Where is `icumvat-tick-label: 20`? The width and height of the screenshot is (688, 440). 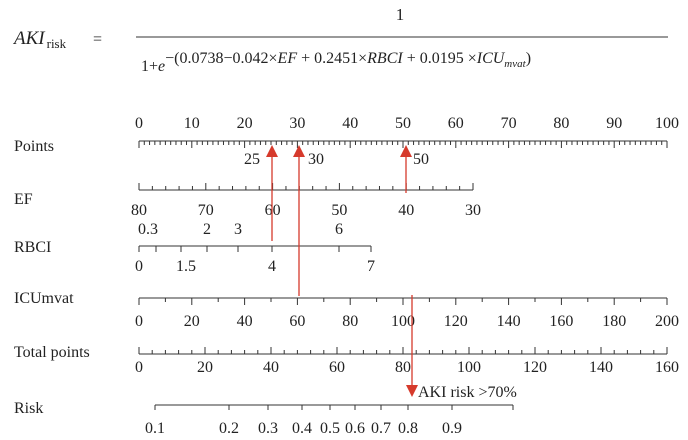
icumvat-tick-label: 20 is located at coordinates (192, 321).